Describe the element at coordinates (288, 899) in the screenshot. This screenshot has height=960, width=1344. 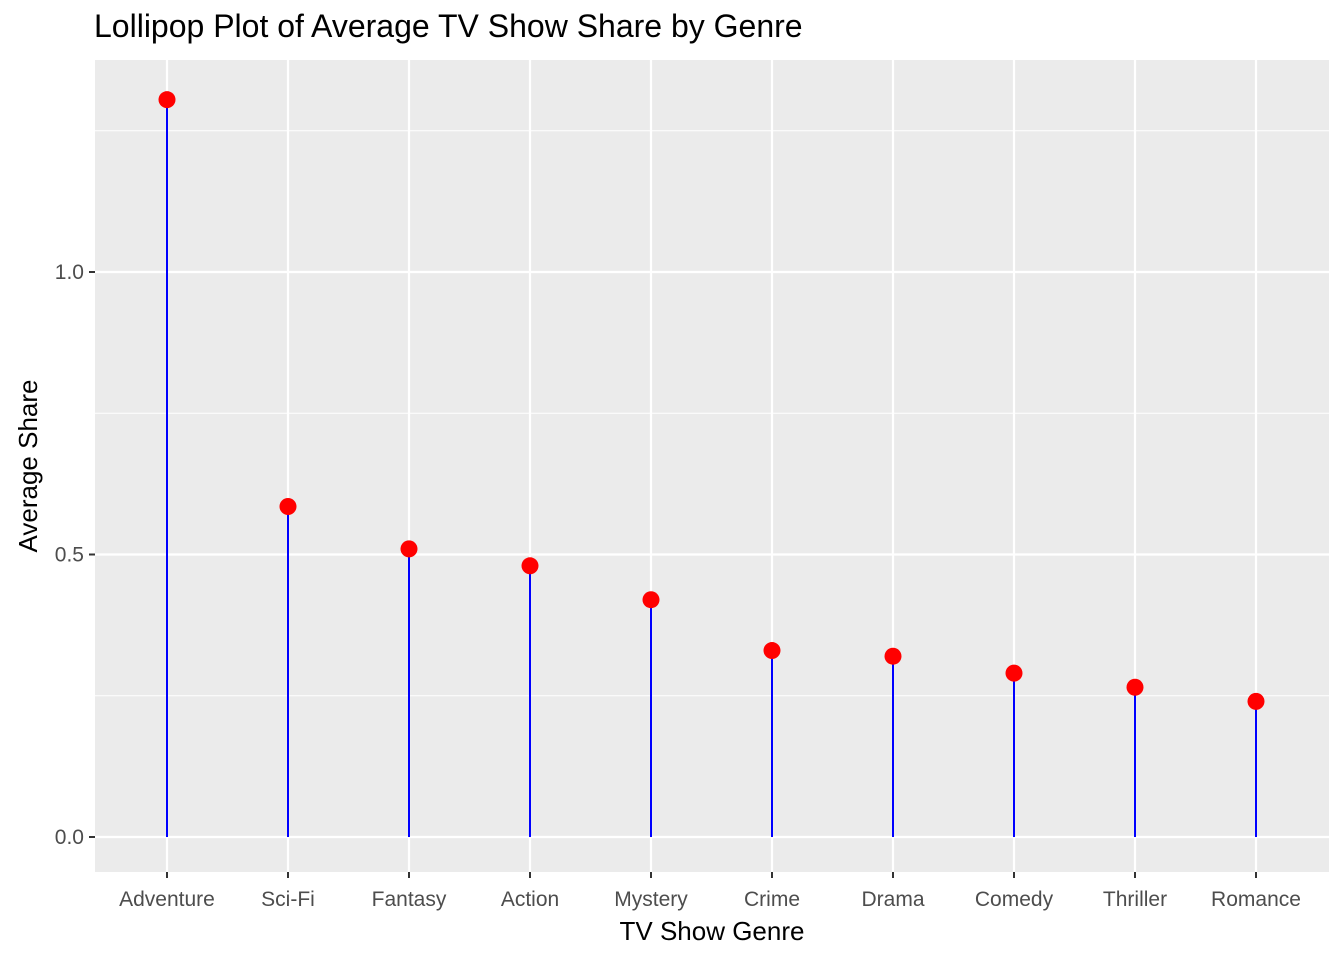
I see `x-tick-label: Sci-Fi` at that location.